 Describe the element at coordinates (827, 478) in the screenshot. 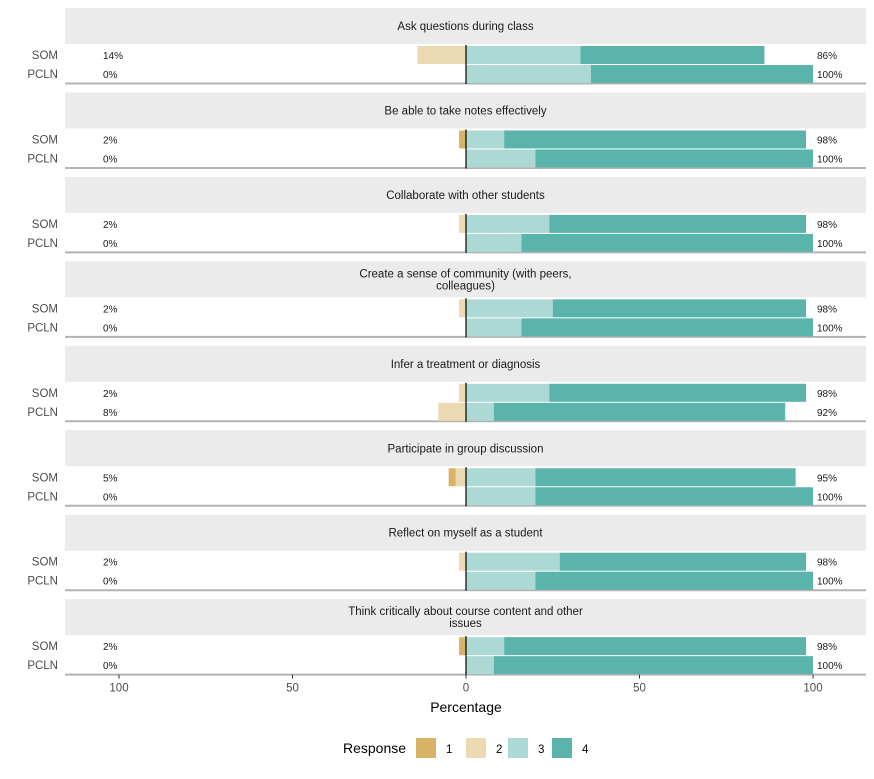

I see `right-percent-label: 95%` at that location.